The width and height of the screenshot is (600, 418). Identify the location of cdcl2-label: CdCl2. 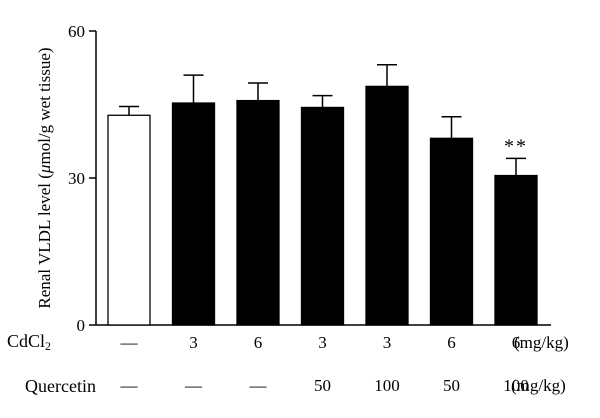
(29, 342).